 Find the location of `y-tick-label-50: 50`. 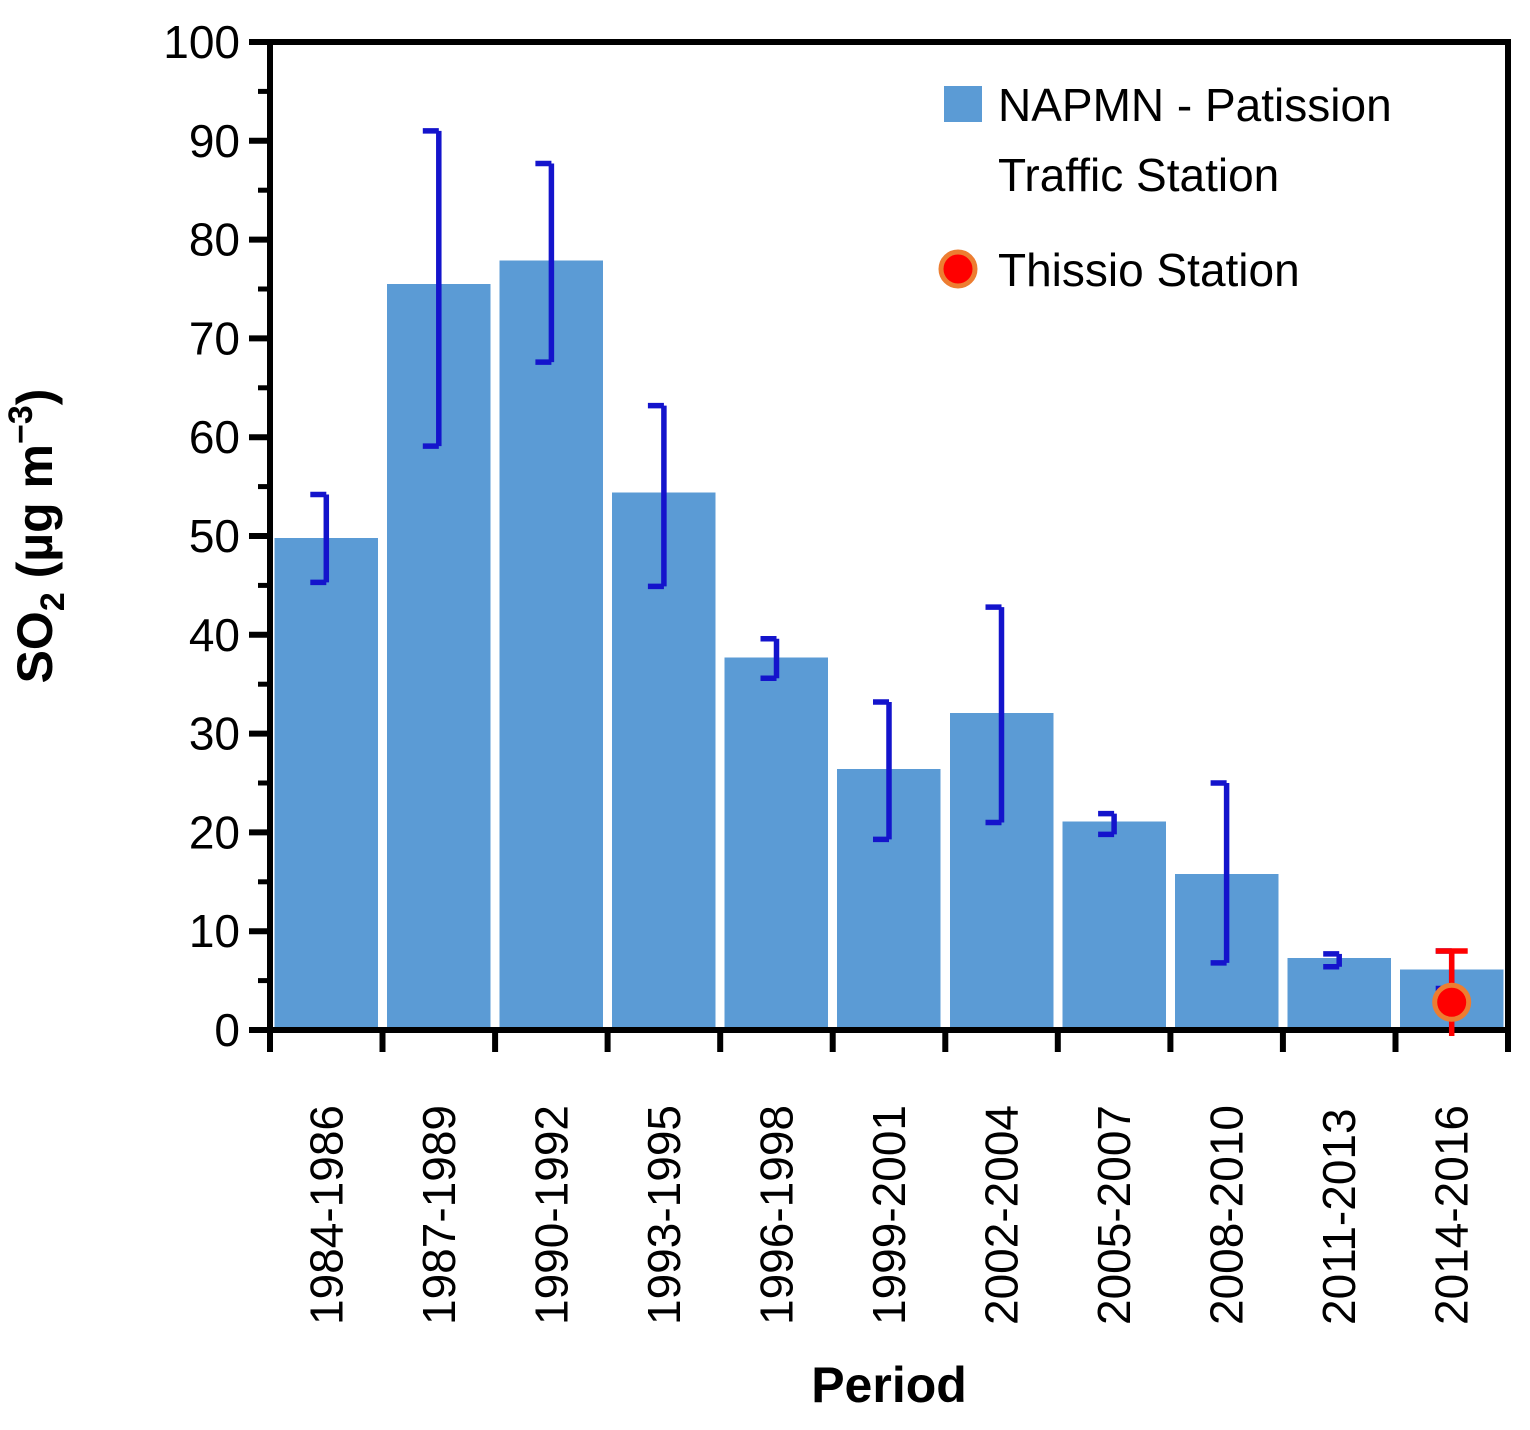

y-tick-label-50: 50 is located at coordinates (214, 536).